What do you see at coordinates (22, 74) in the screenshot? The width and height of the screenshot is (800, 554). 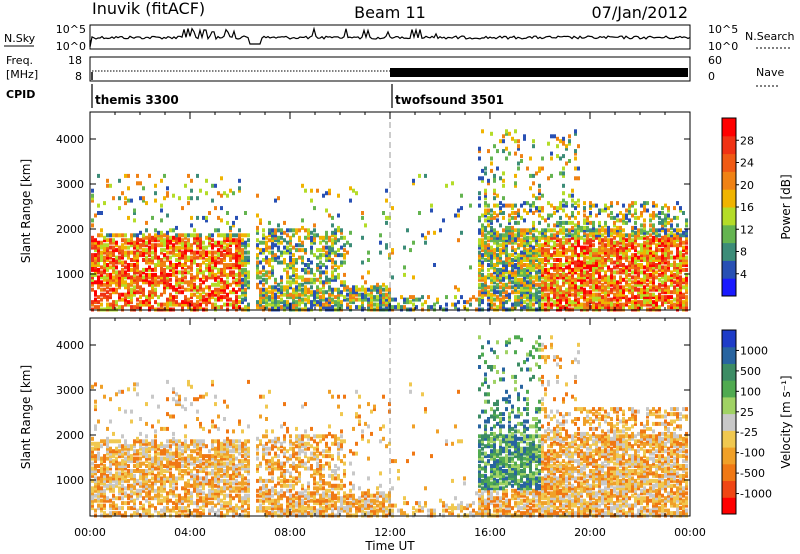 I see `freq-unit-label: [MHz]` at bounding box center [22, 74].